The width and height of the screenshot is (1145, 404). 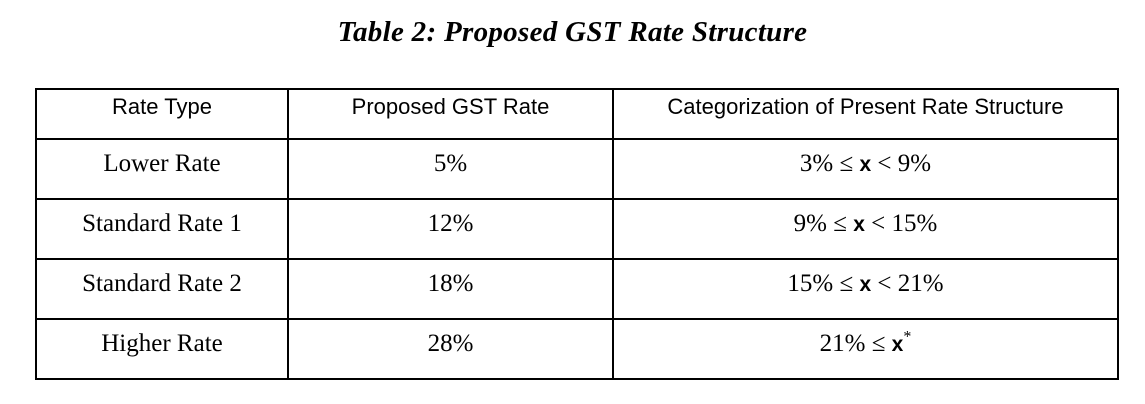 What do you see at coordinates (162, 169) in the screenshot?
I see `cell-rate-type: Lower Rate` at bounding box center [162, 169].